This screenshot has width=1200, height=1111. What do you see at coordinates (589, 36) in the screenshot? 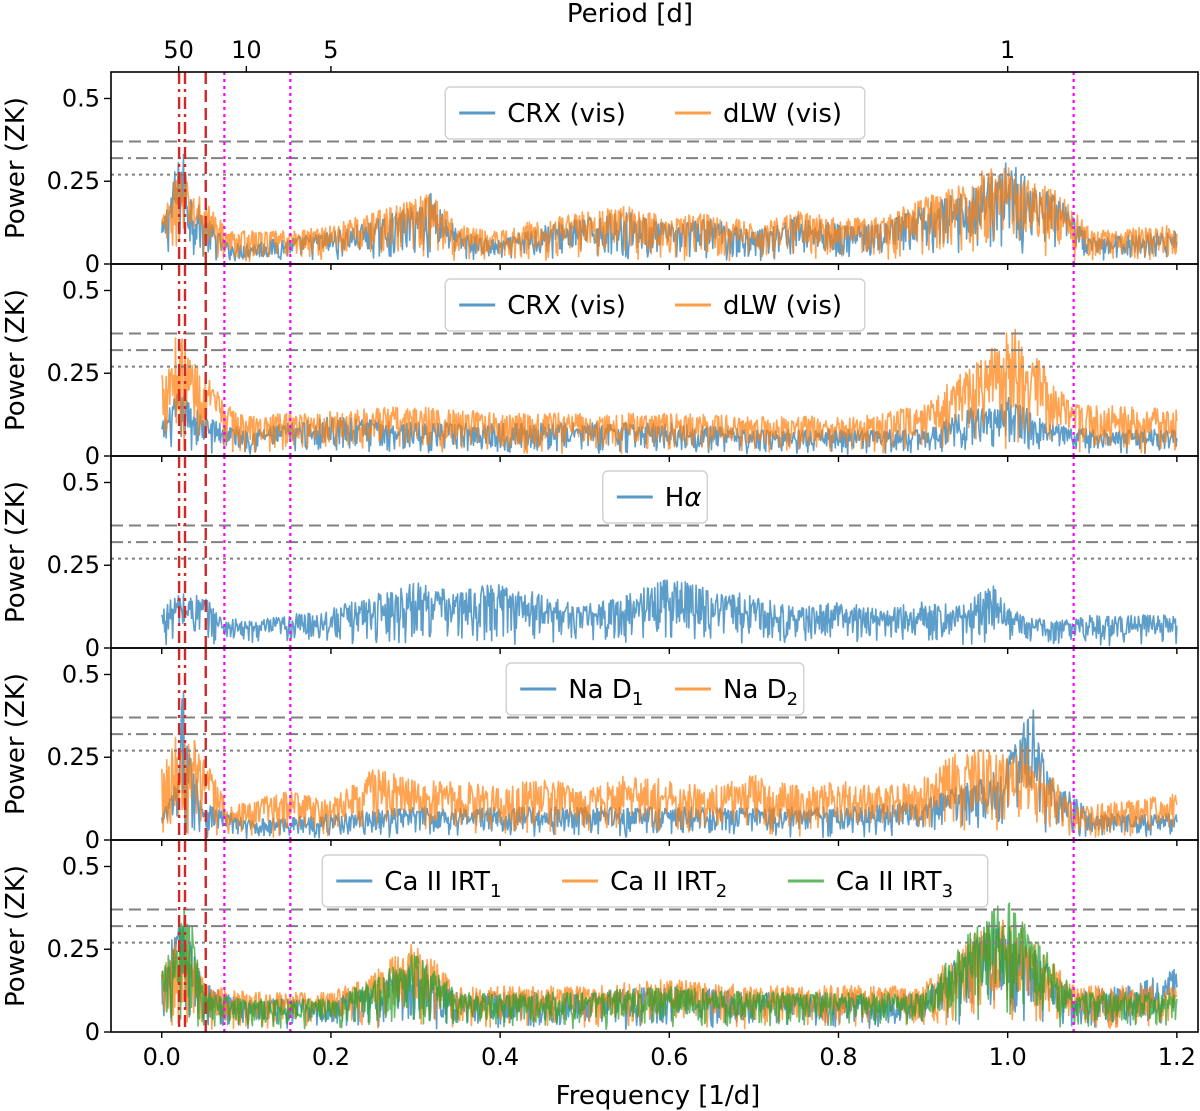
I see `period-top-axis: Period [d] 50 10 5 1` at bounding box center [589, 36].